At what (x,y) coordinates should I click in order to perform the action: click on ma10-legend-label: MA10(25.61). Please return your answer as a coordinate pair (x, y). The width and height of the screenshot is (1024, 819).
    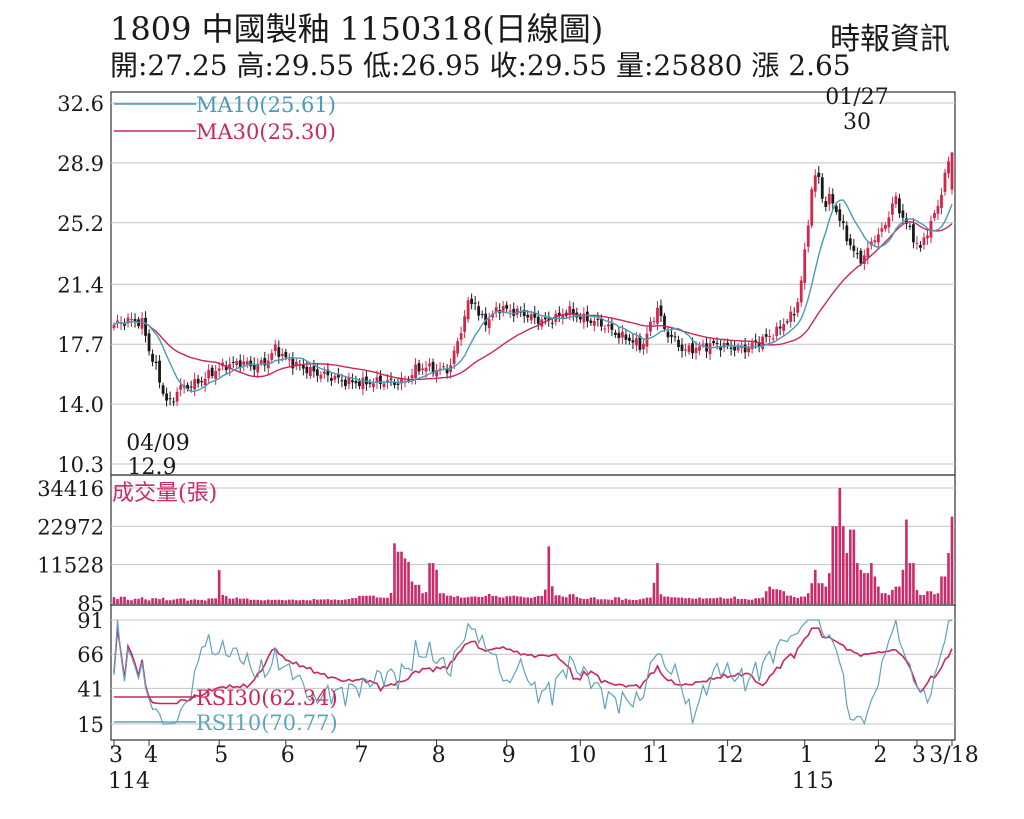
    Looking at the image, I should click on (266, 105).